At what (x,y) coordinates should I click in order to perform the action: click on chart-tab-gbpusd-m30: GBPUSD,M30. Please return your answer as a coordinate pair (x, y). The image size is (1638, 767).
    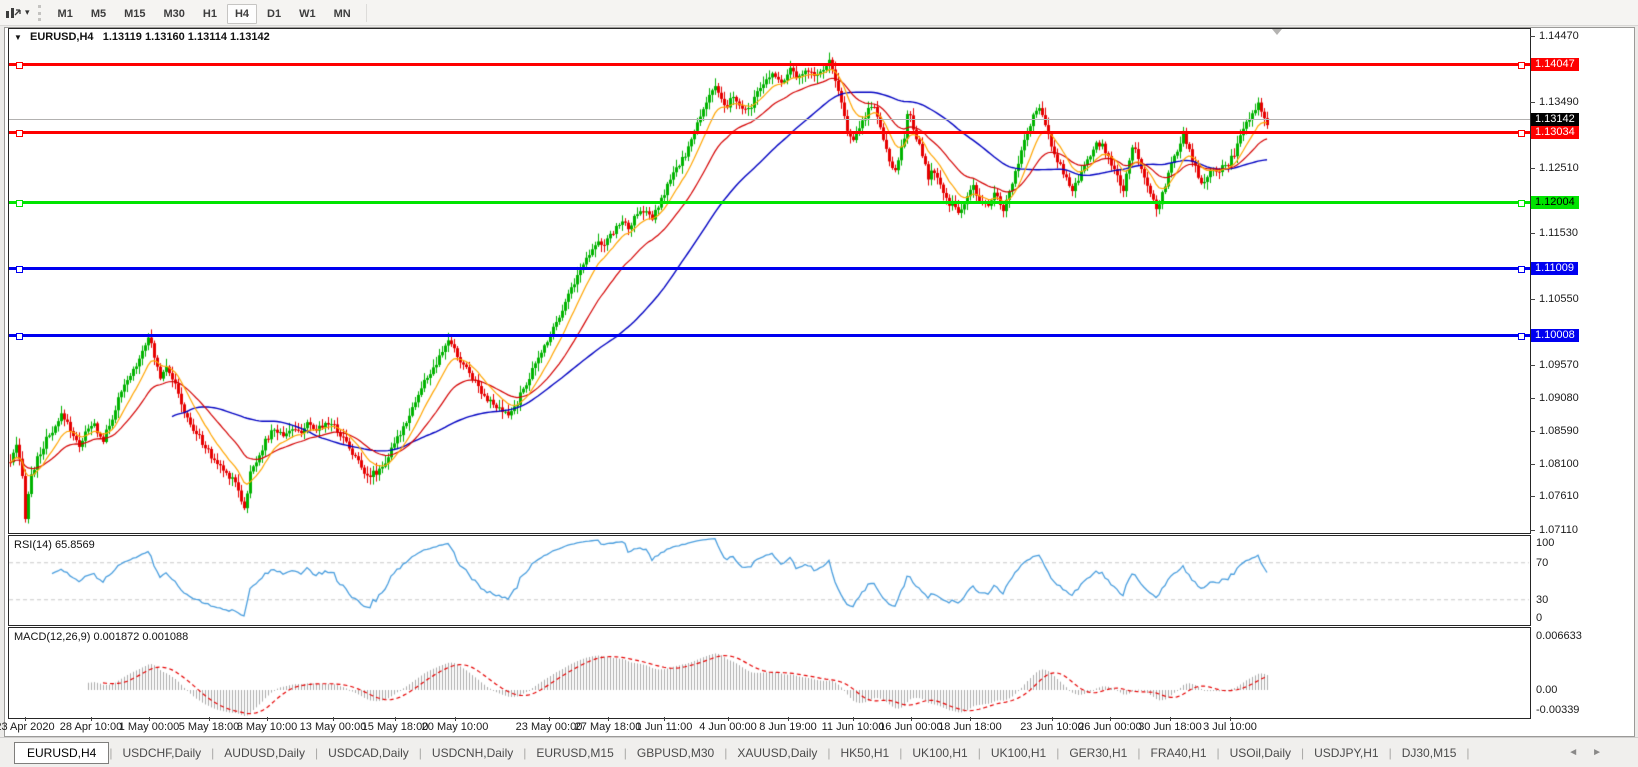
    Looking at the image, I should click on (675, 752).